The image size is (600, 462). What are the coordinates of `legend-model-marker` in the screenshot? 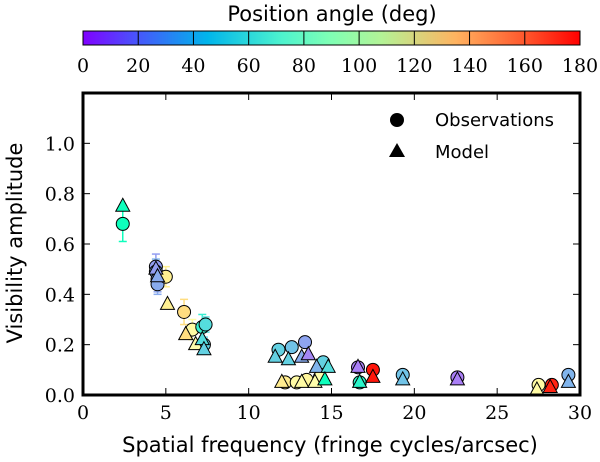 It's located at (397, 150).